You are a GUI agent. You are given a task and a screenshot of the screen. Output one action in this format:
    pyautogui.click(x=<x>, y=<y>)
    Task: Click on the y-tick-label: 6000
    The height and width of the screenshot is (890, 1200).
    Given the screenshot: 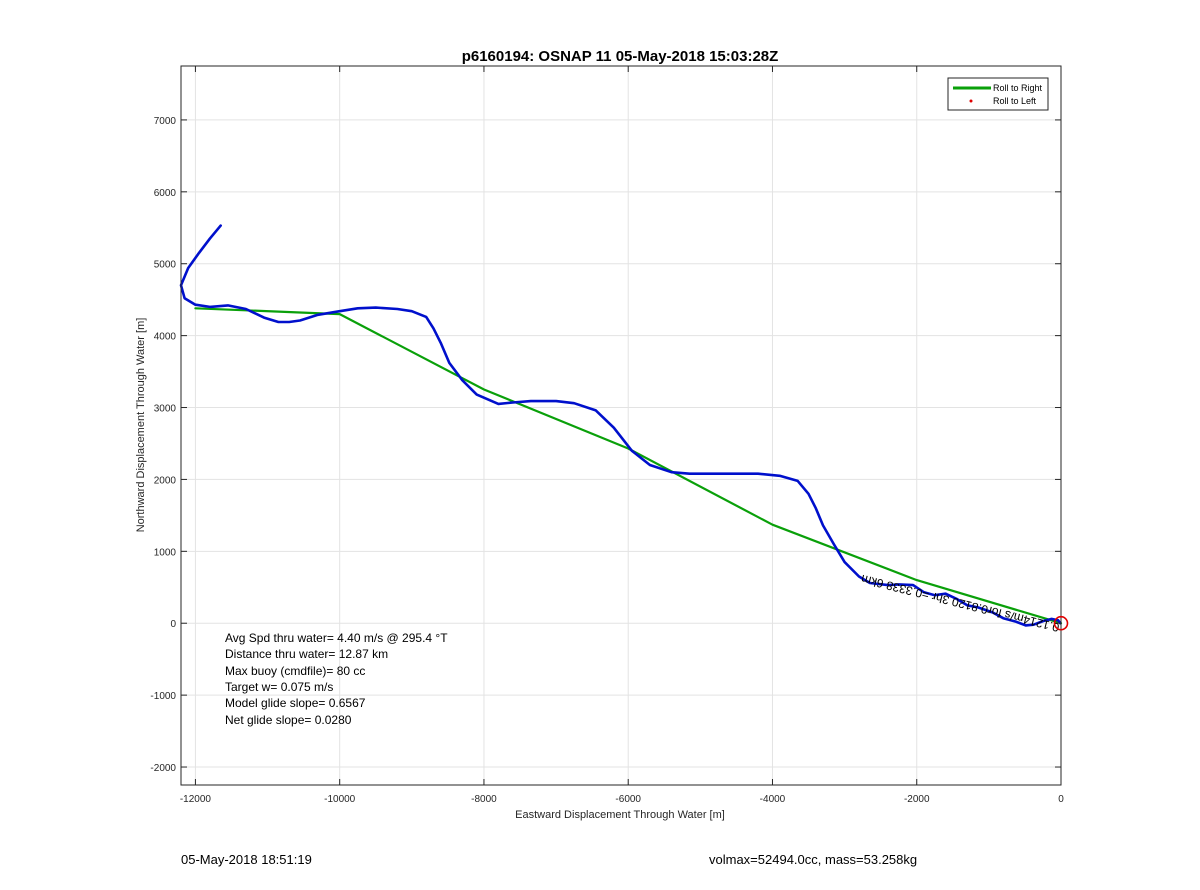 What is the action you would take?
    pyautogui.click(x=165, y=193)
    